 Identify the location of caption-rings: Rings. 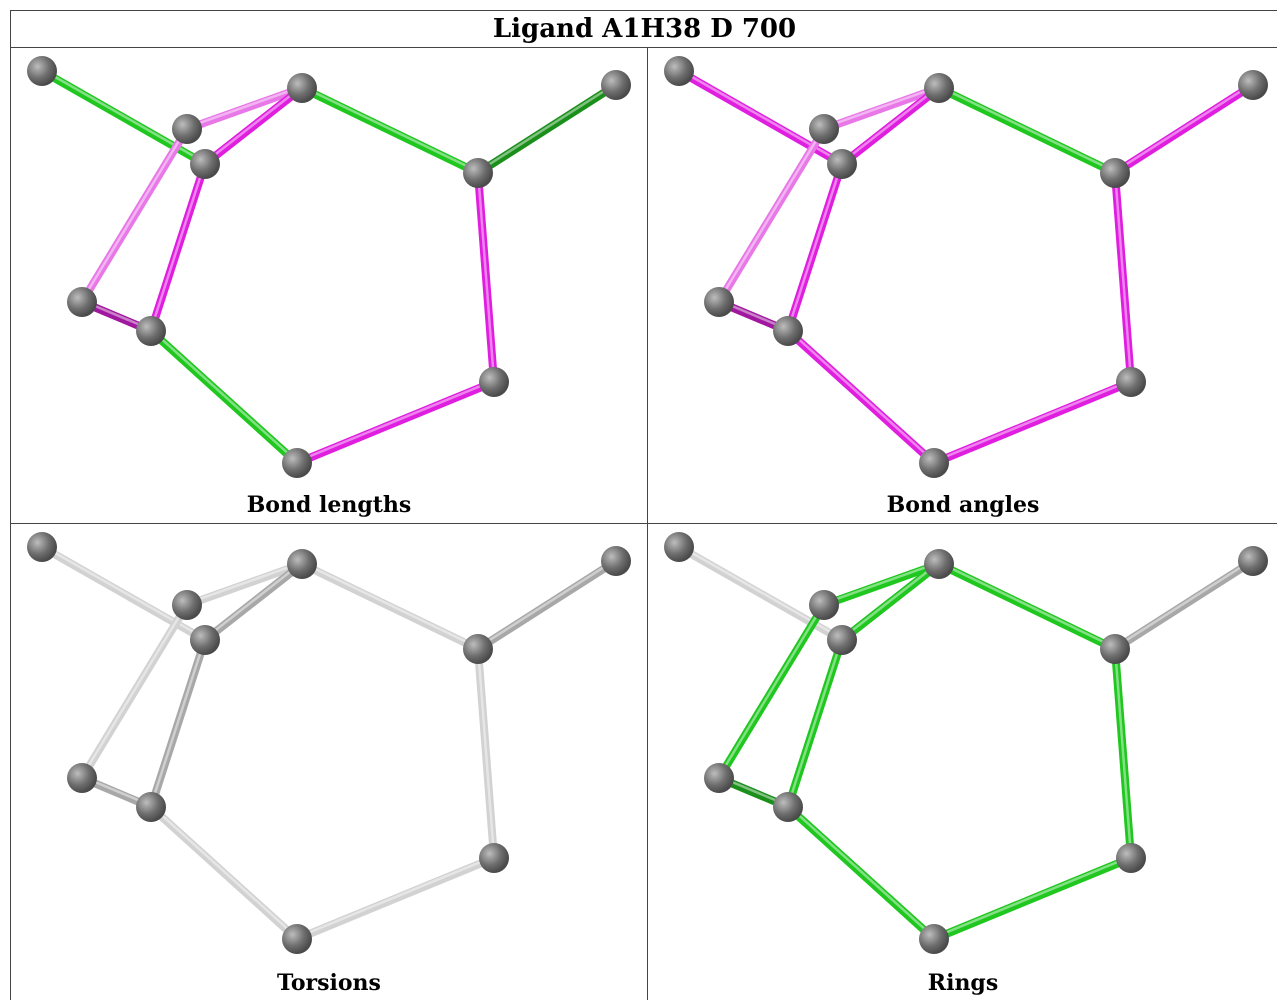
(963, 983).